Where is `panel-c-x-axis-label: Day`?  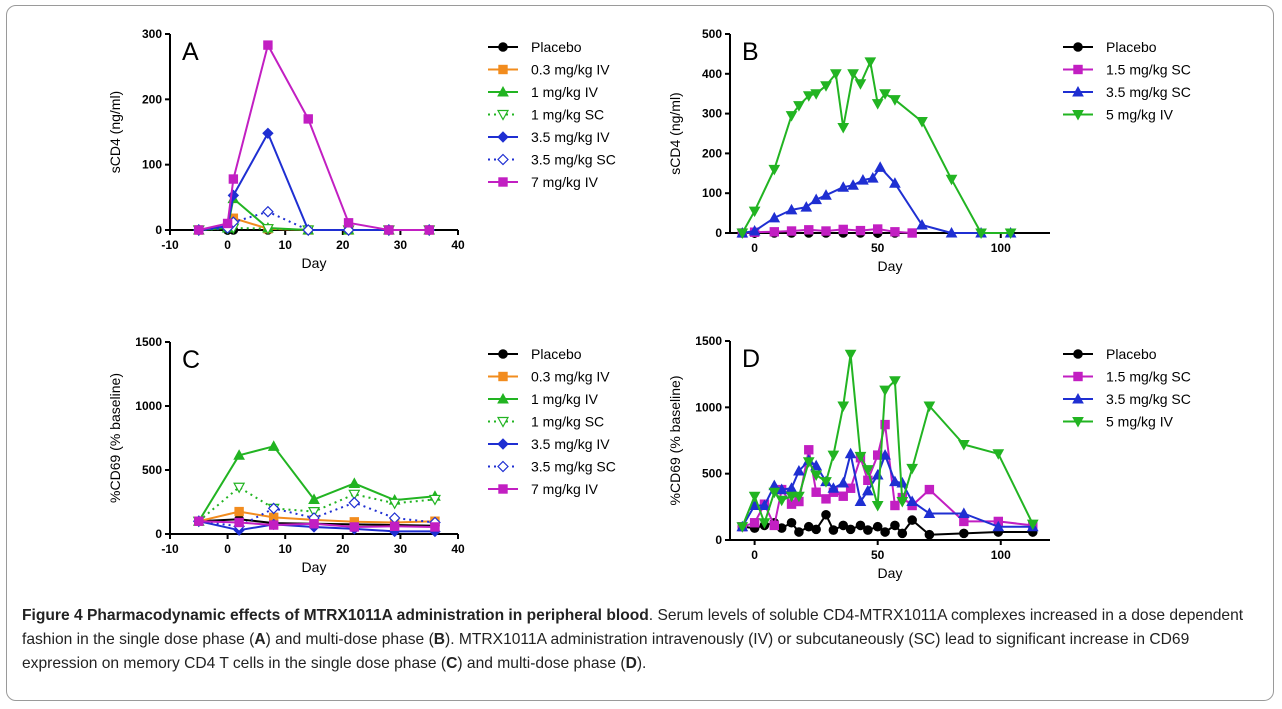
panel-c-x-axis-label: Day is located at coordinates (314, 567).